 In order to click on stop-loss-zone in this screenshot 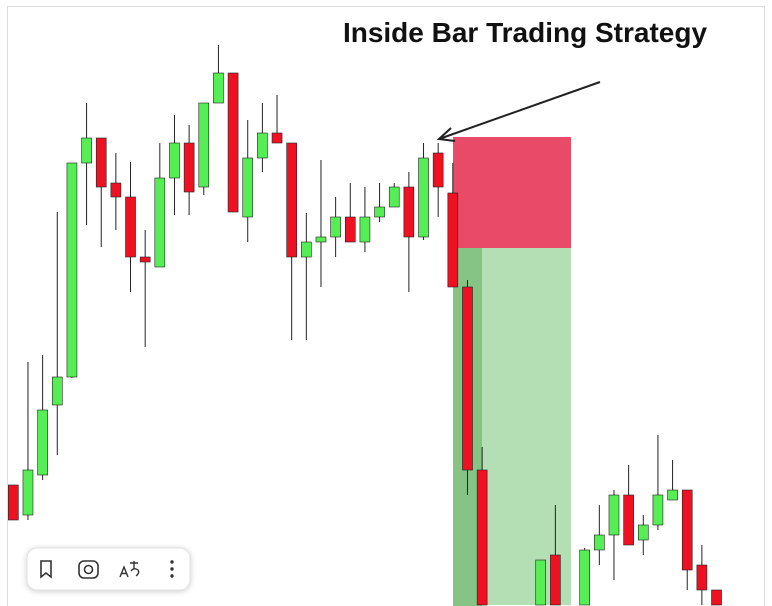, I will do `click(512, 192)`.